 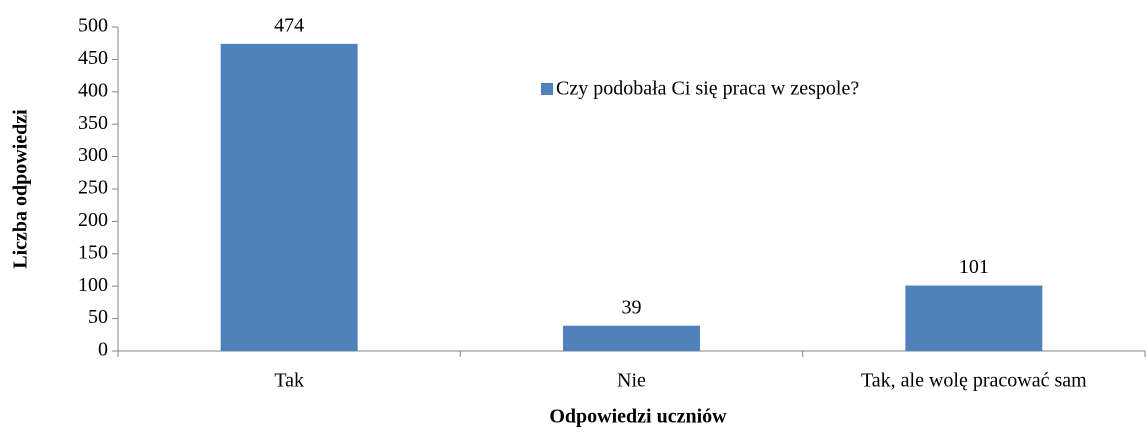 I want to click on y-tick-label: 0, so click(x=103, y=350).